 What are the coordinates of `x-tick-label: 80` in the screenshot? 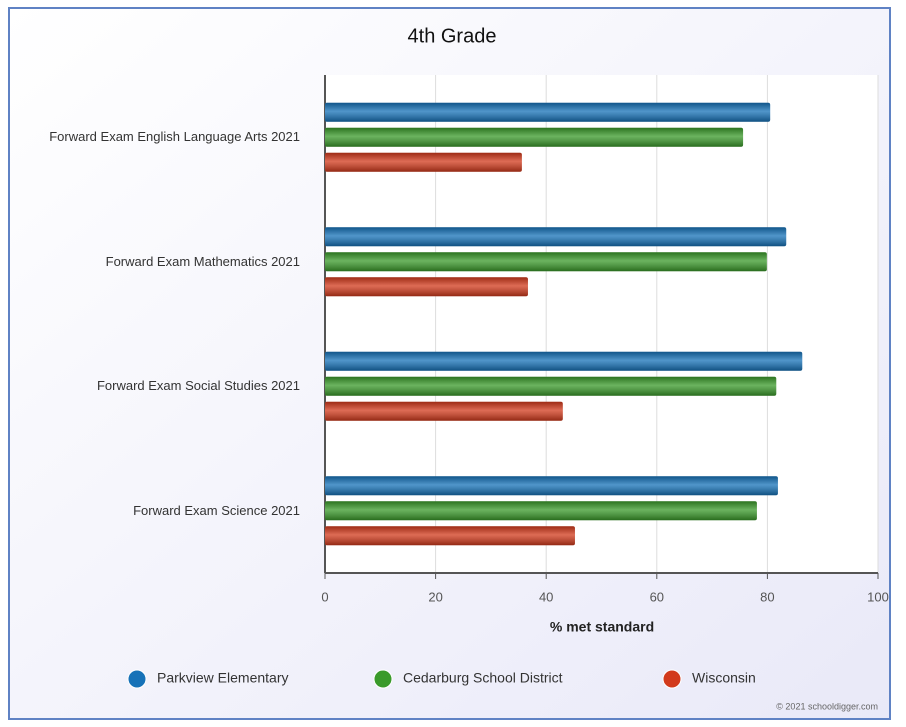 It's located at (767, 596).